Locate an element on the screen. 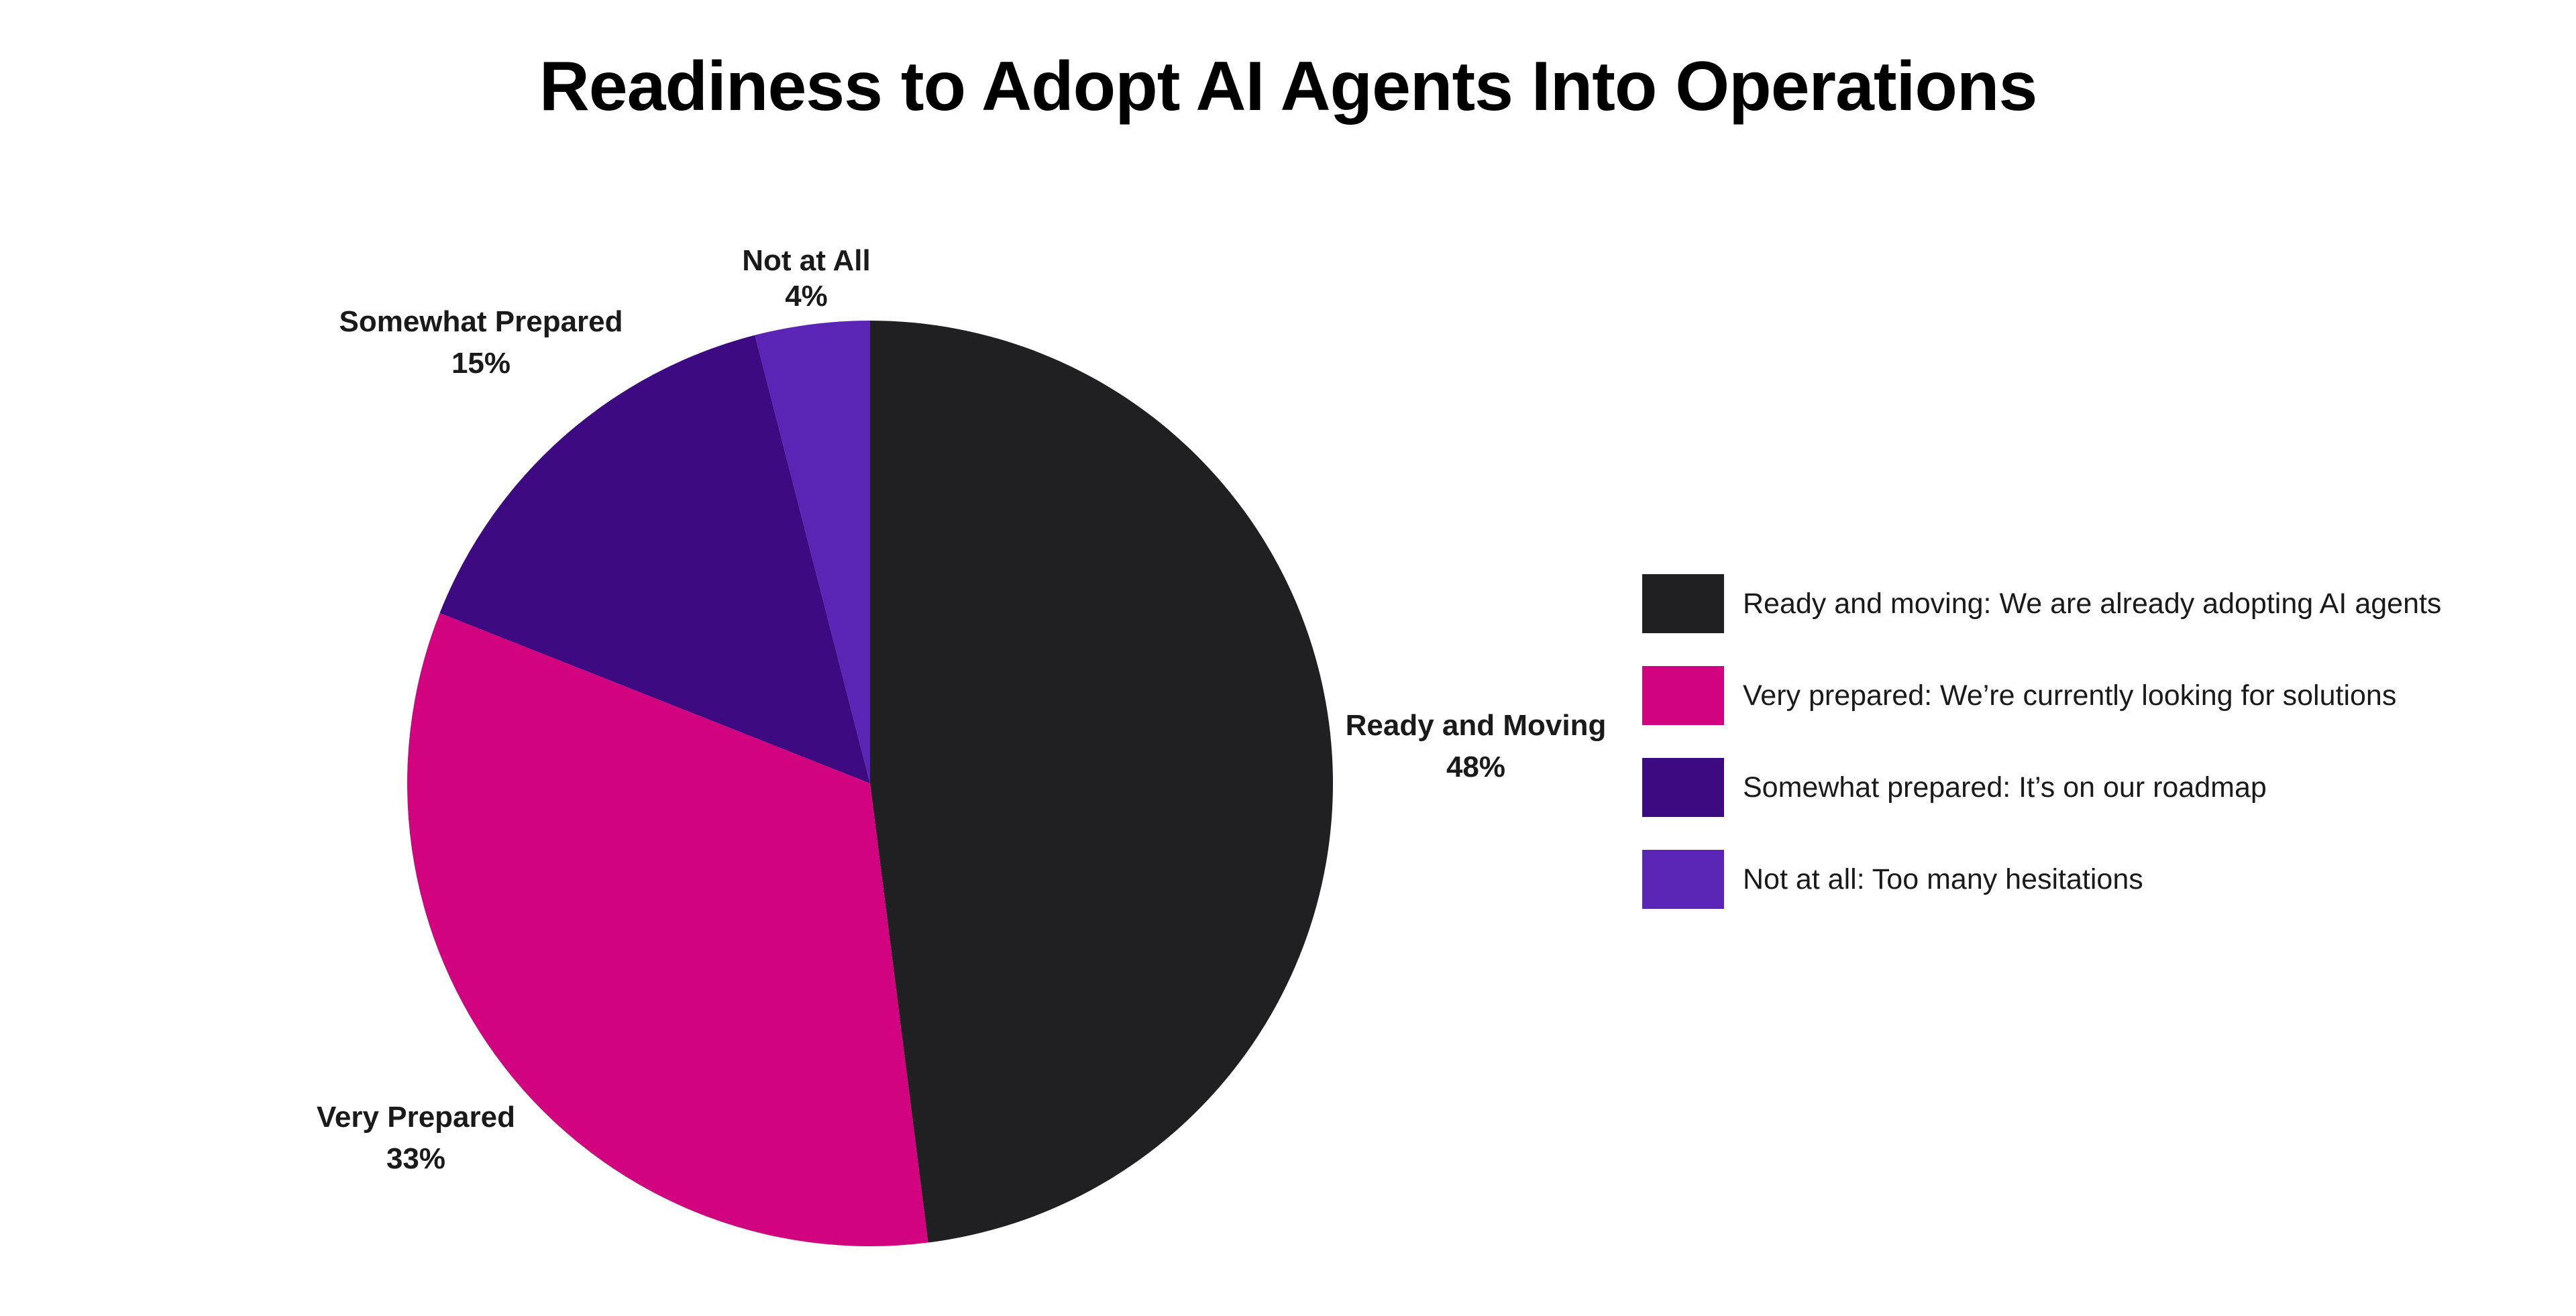 Image resolution: width=2576 pixels, height=1316 pixels. slice-label-very-prepared: Very Prepared is located at coordinates (416, 1117).